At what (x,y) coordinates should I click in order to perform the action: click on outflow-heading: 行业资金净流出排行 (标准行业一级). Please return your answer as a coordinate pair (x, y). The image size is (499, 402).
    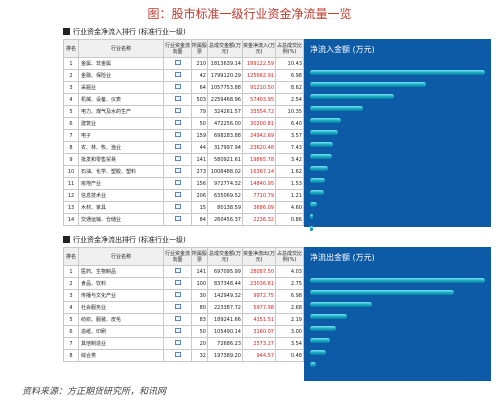
    Looking at the image, I should click on (124, 240).